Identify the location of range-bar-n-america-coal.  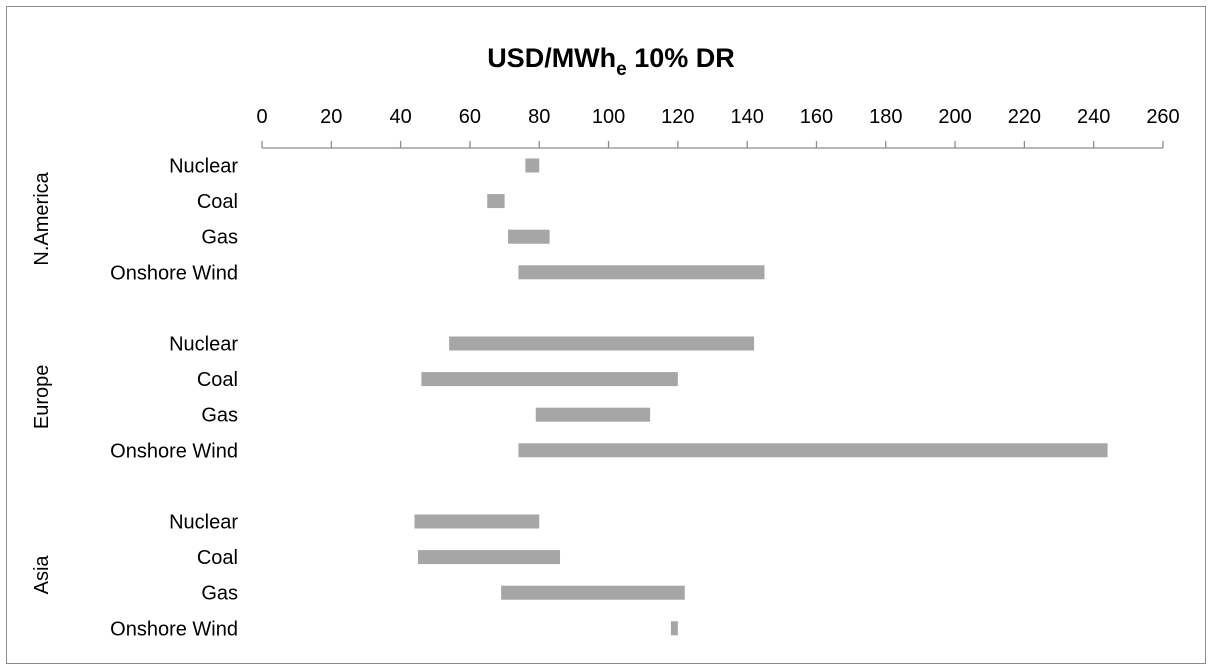
(496, 201).